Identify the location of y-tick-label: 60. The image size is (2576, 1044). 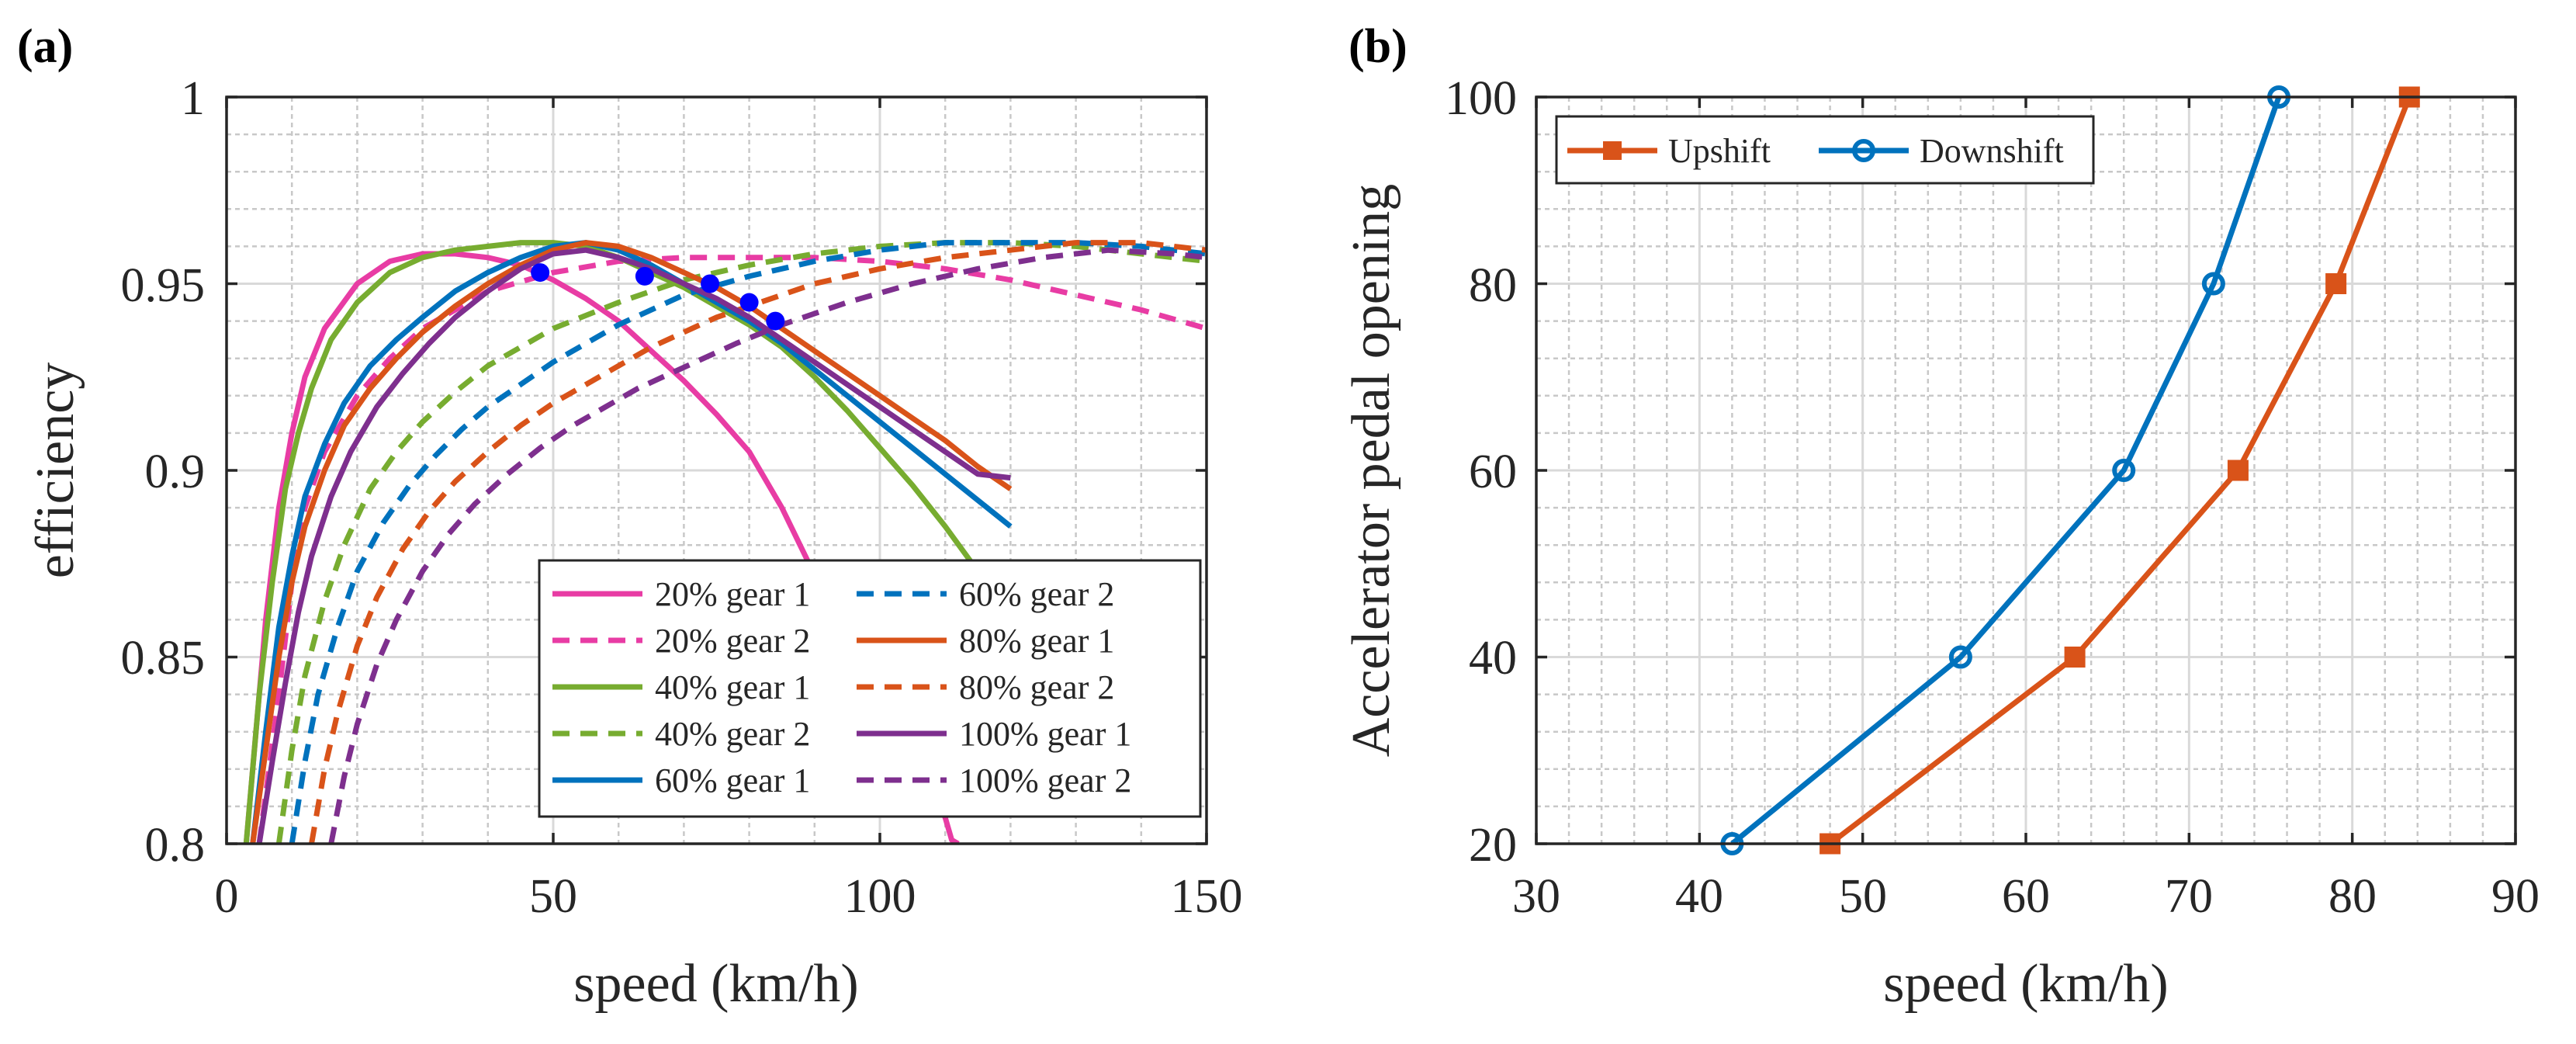
(1493, 472).